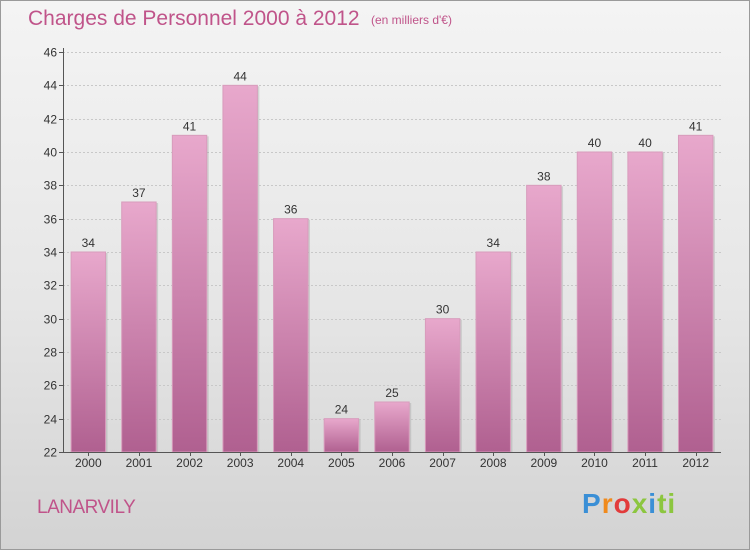  I want to click on y-tick-label: 22, so click(51, 453).